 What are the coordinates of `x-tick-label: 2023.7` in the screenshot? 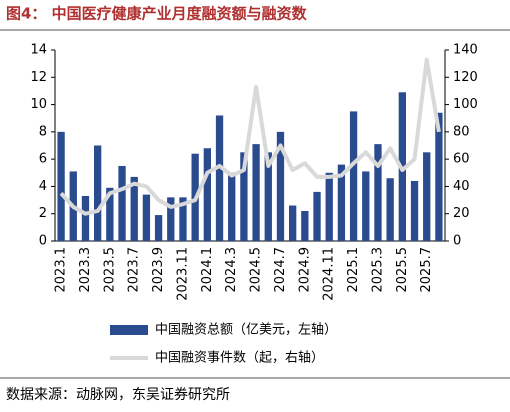 It's located at (134, 270).